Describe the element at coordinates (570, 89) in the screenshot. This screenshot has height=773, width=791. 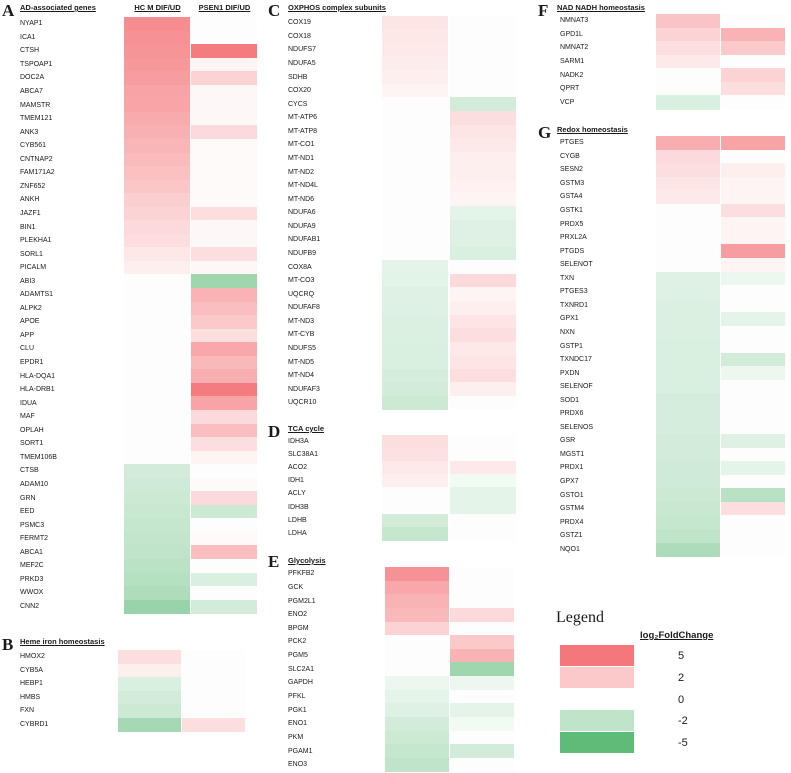
I see `gene-label: QPRT` at that location.